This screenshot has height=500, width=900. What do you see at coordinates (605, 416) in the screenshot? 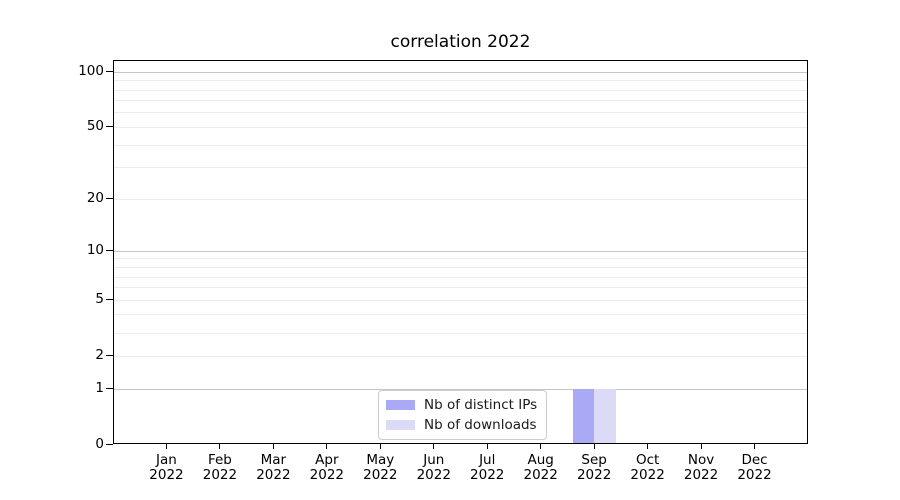
I see `bar-nb-of-downloads` at bounding box center [605, 416].